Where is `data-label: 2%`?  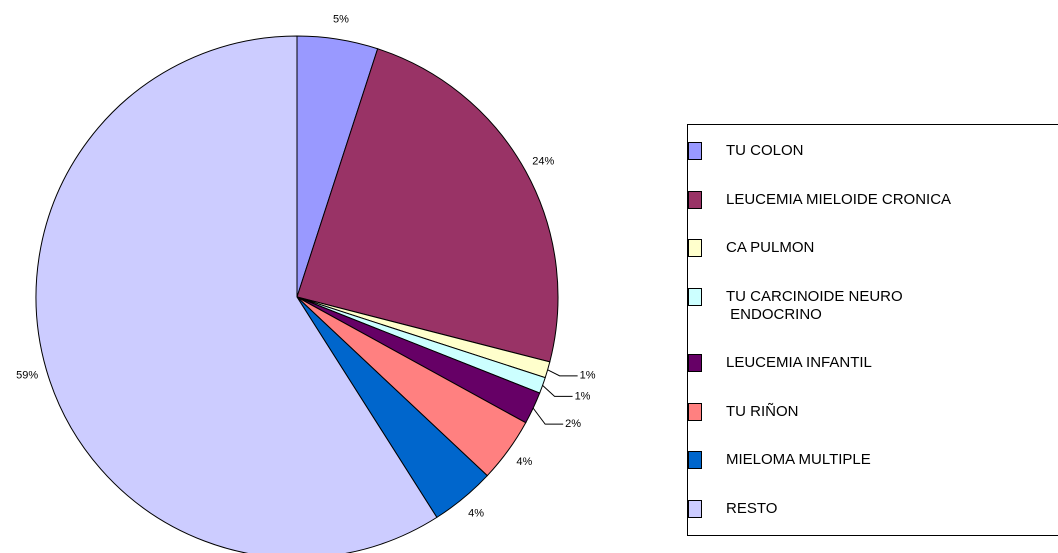
data-label: 2% is located at coordinates (573, 424).